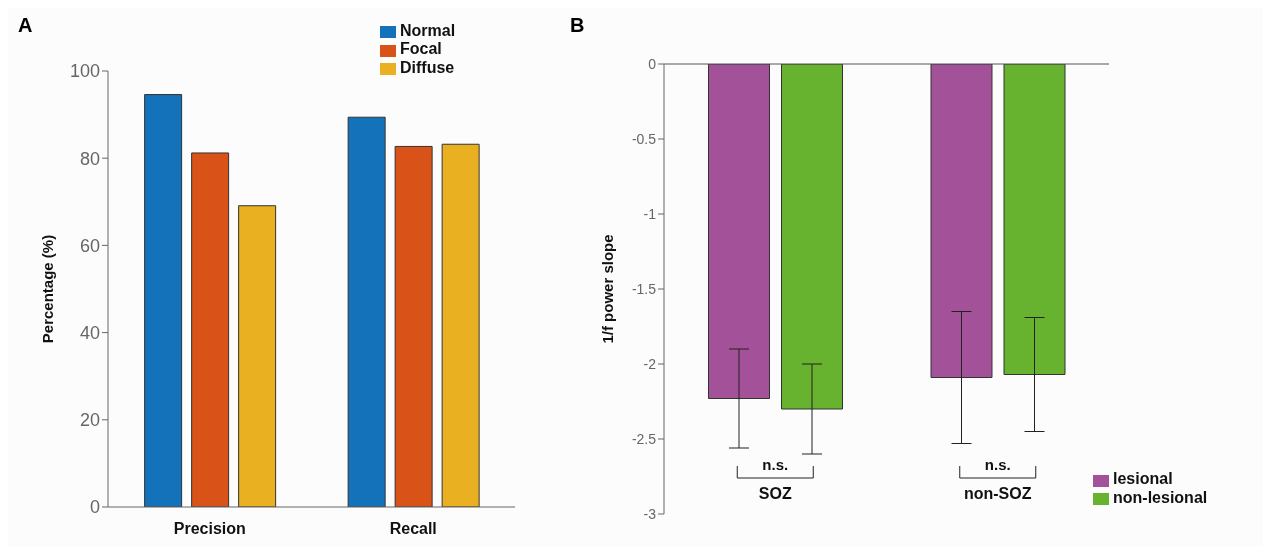 This screenshot has width=1271, height=555. Describe the element at coordinates (644, 438) in the screenshot. I see `y-tick-label: -2.5` at that location.